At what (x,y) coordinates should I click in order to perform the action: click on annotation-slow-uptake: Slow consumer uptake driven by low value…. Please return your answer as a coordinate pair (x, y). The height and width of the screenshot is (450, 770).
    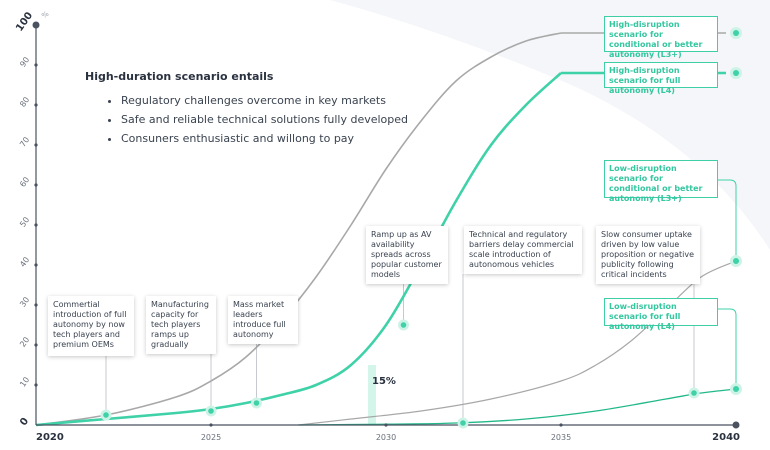
    Looking at the image, I should click on (648, 255).